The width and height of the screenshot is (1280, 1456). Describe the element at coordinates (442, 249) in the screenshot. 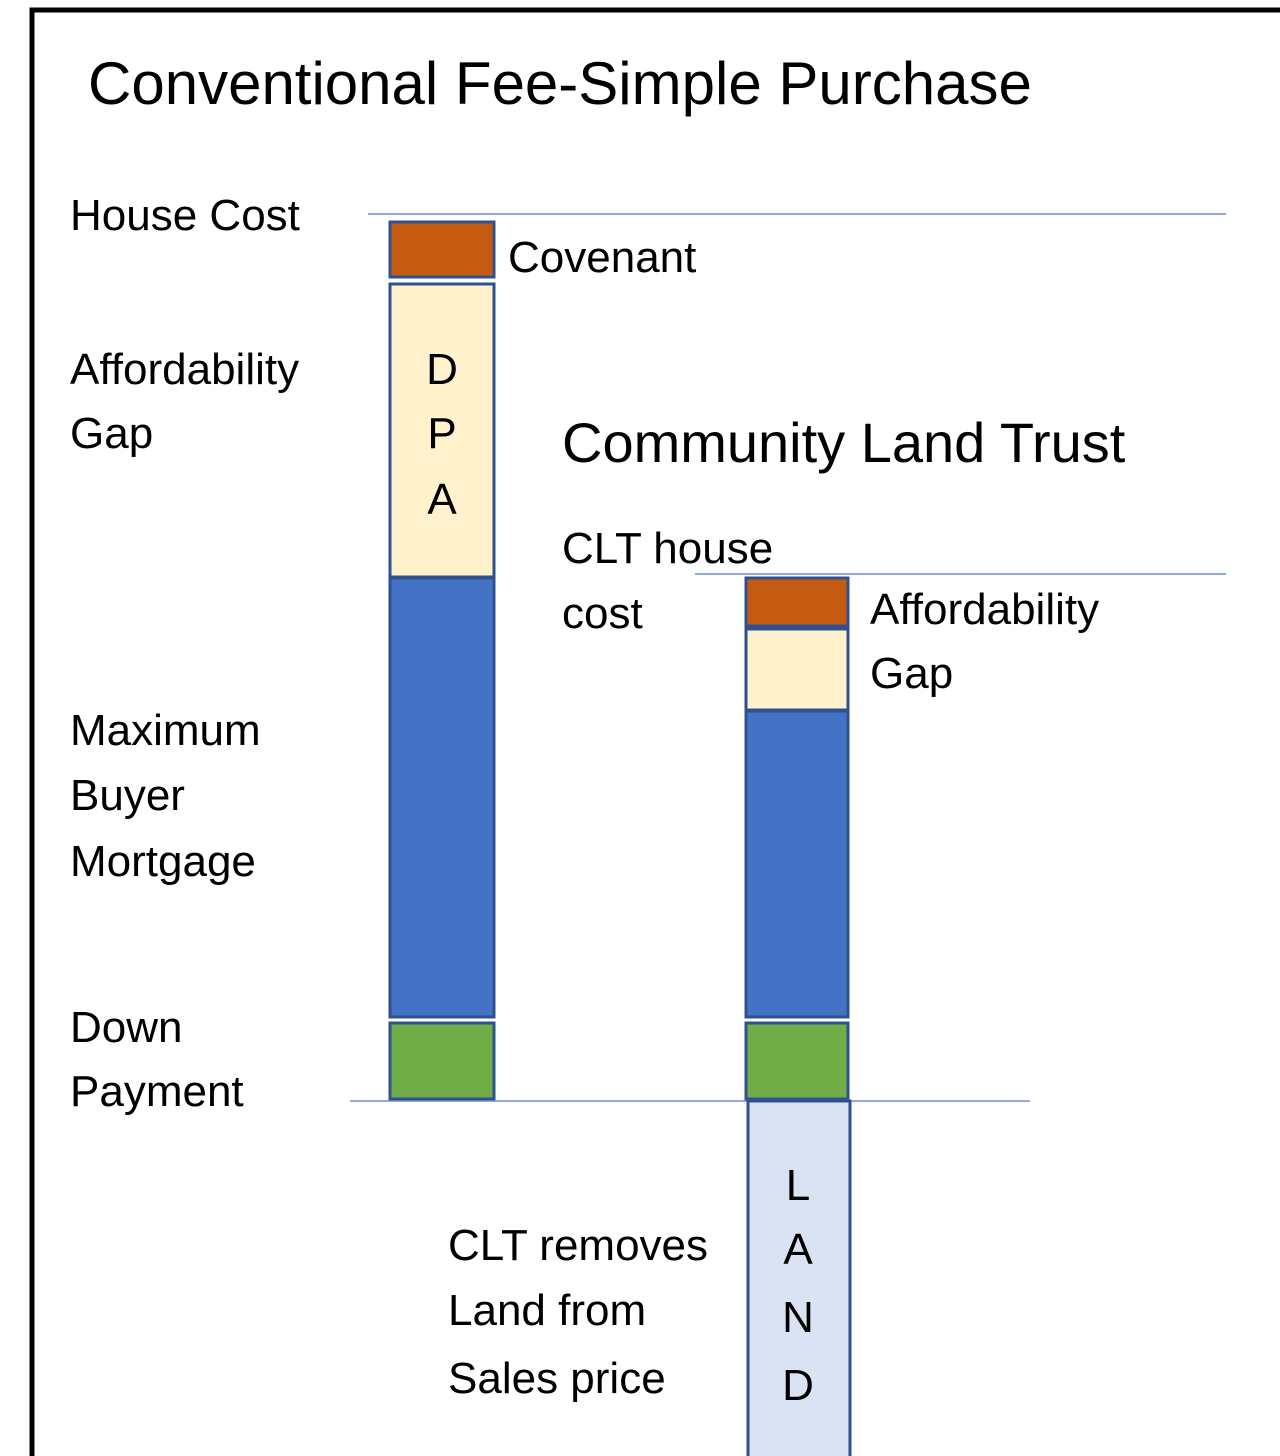

I see `covenant-block` at that location.